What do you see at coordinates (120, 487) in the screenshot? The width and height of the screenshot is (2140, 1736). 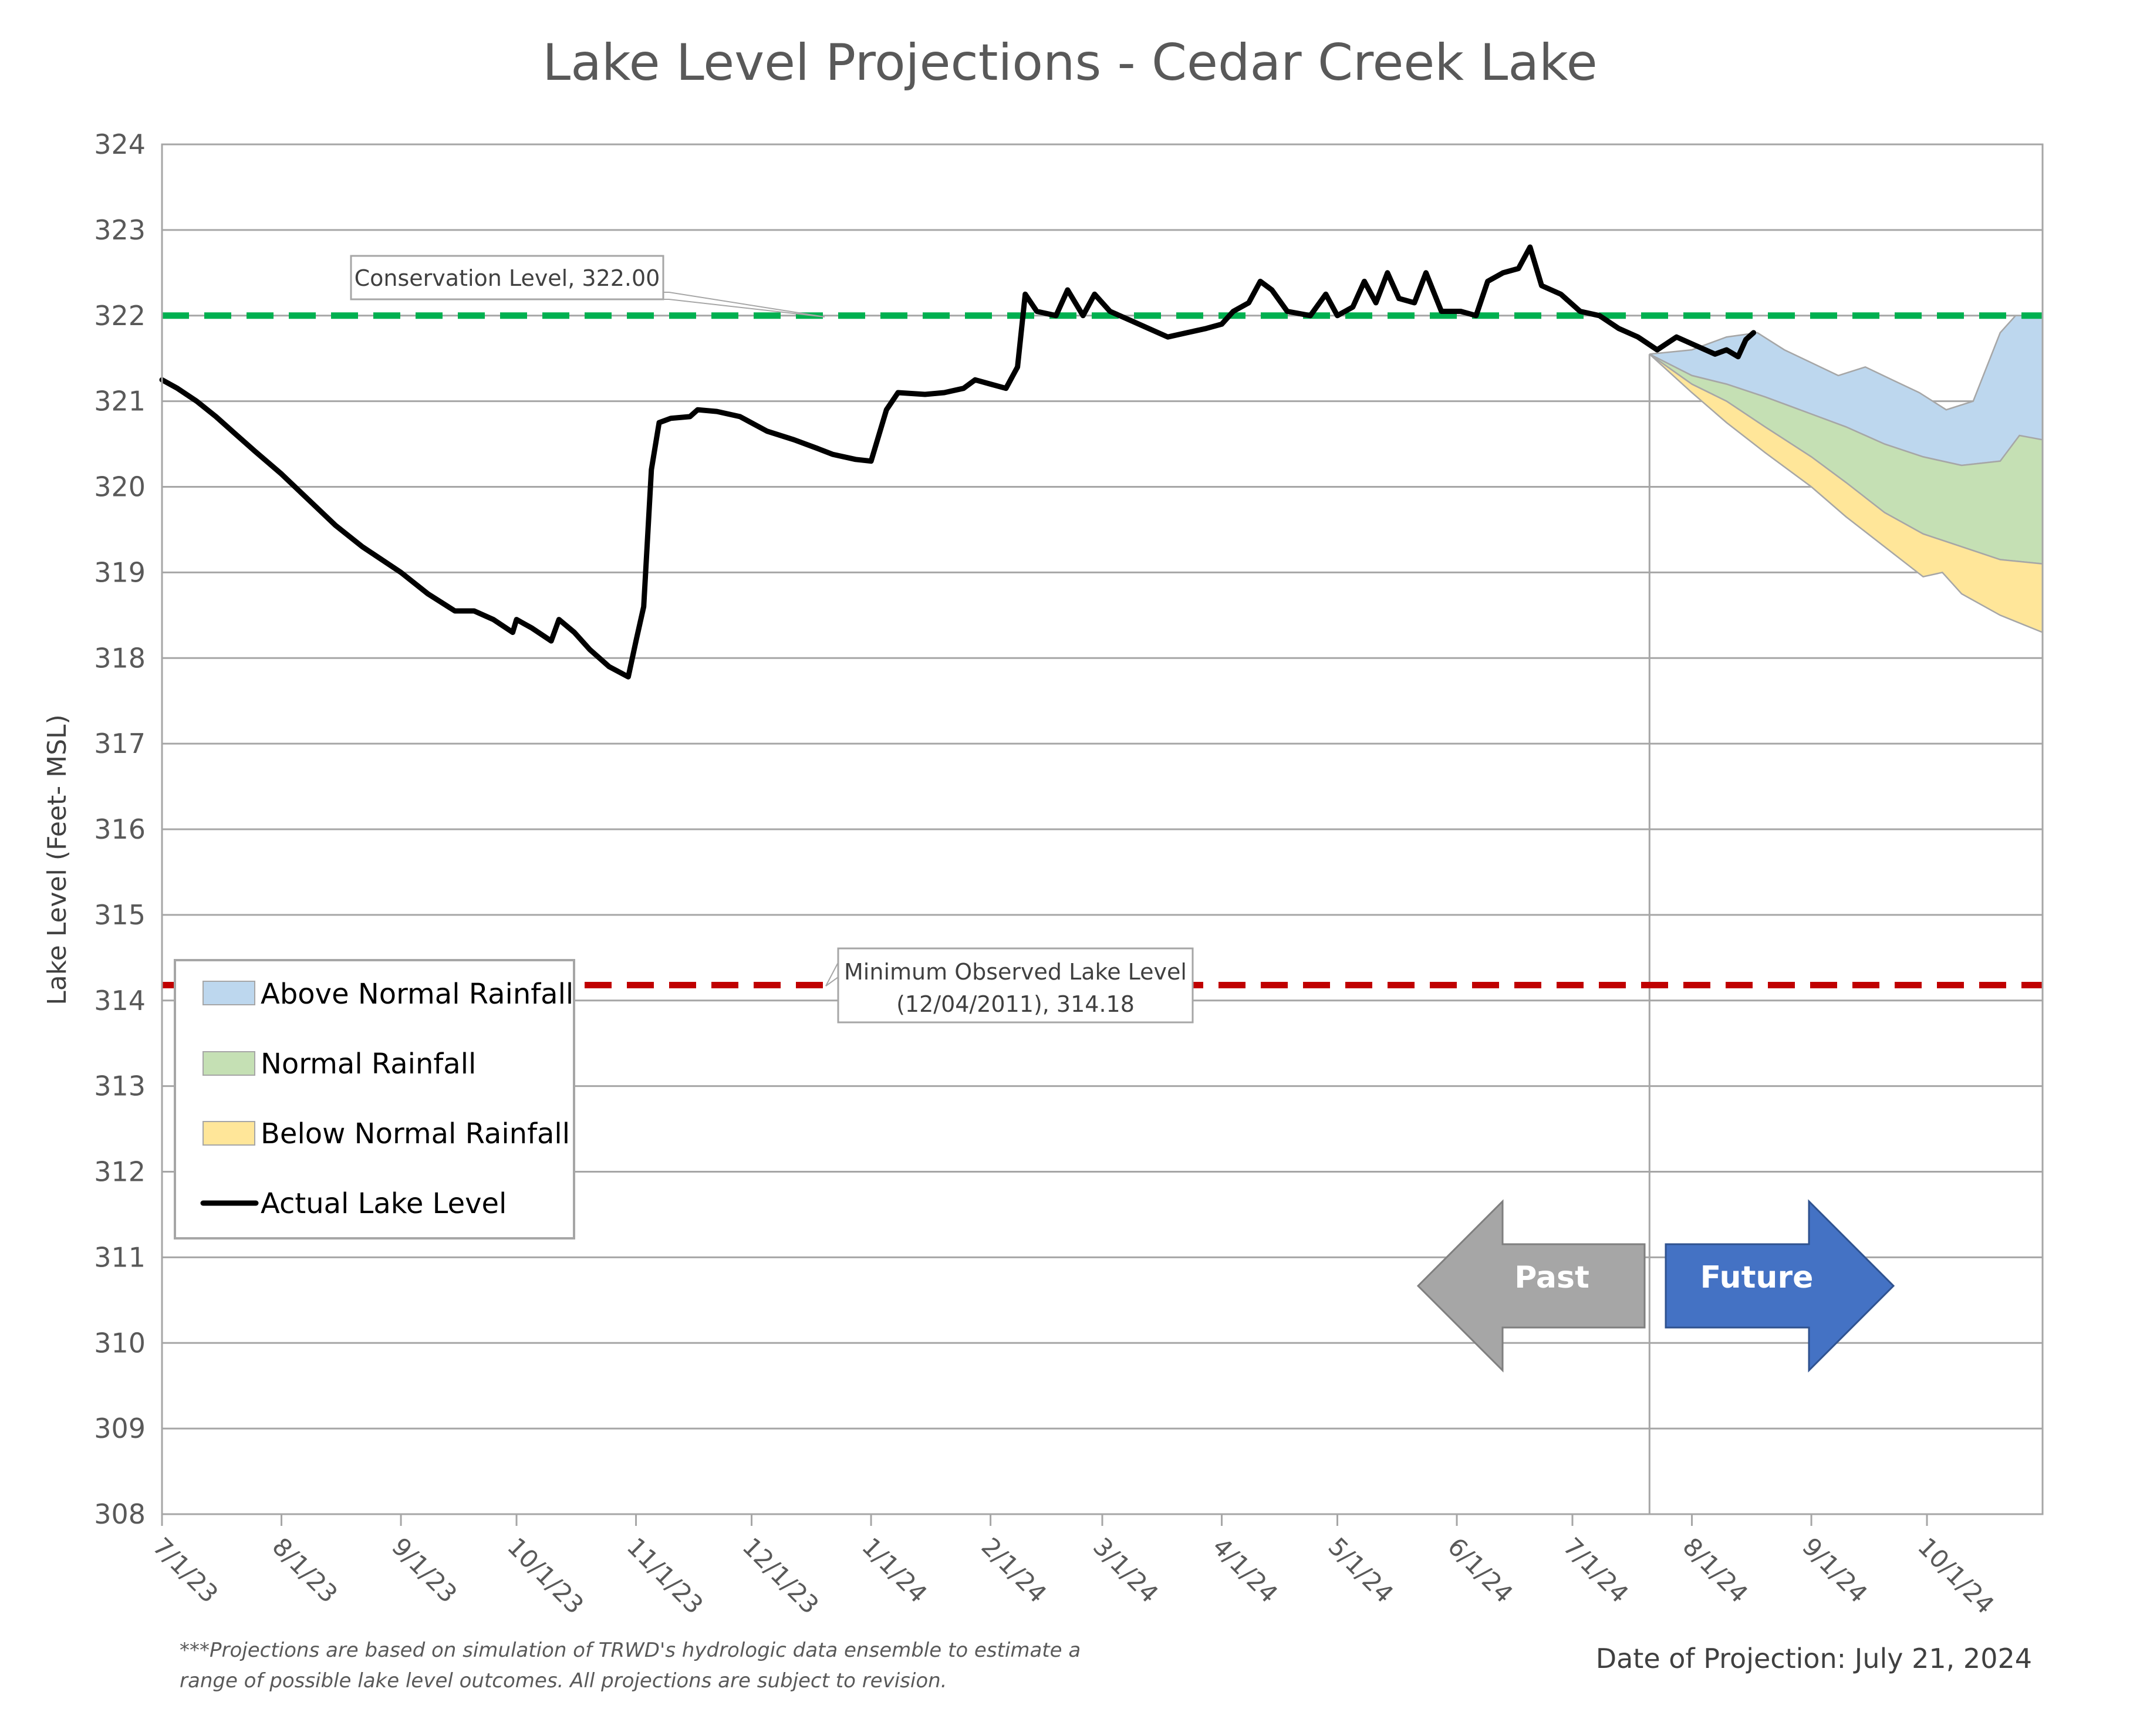 I see `y-tick-label: 320` at bounding box center [120, 487].